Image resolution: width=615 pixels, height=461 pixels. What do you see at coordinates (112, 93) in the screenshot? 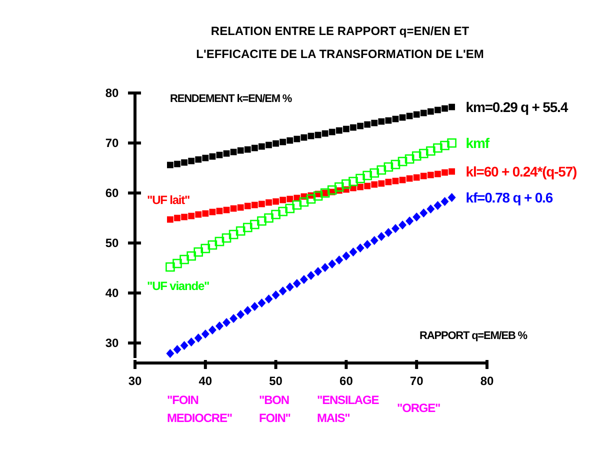
I see `y-tick-label: 80` at bounding box center [112, 93].